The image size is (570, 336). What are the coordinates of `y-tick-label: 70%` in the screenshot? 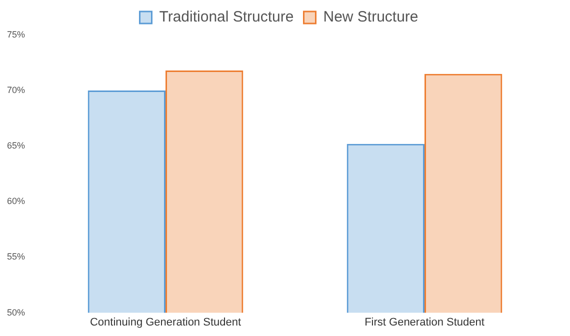 It's located at (16, 90).